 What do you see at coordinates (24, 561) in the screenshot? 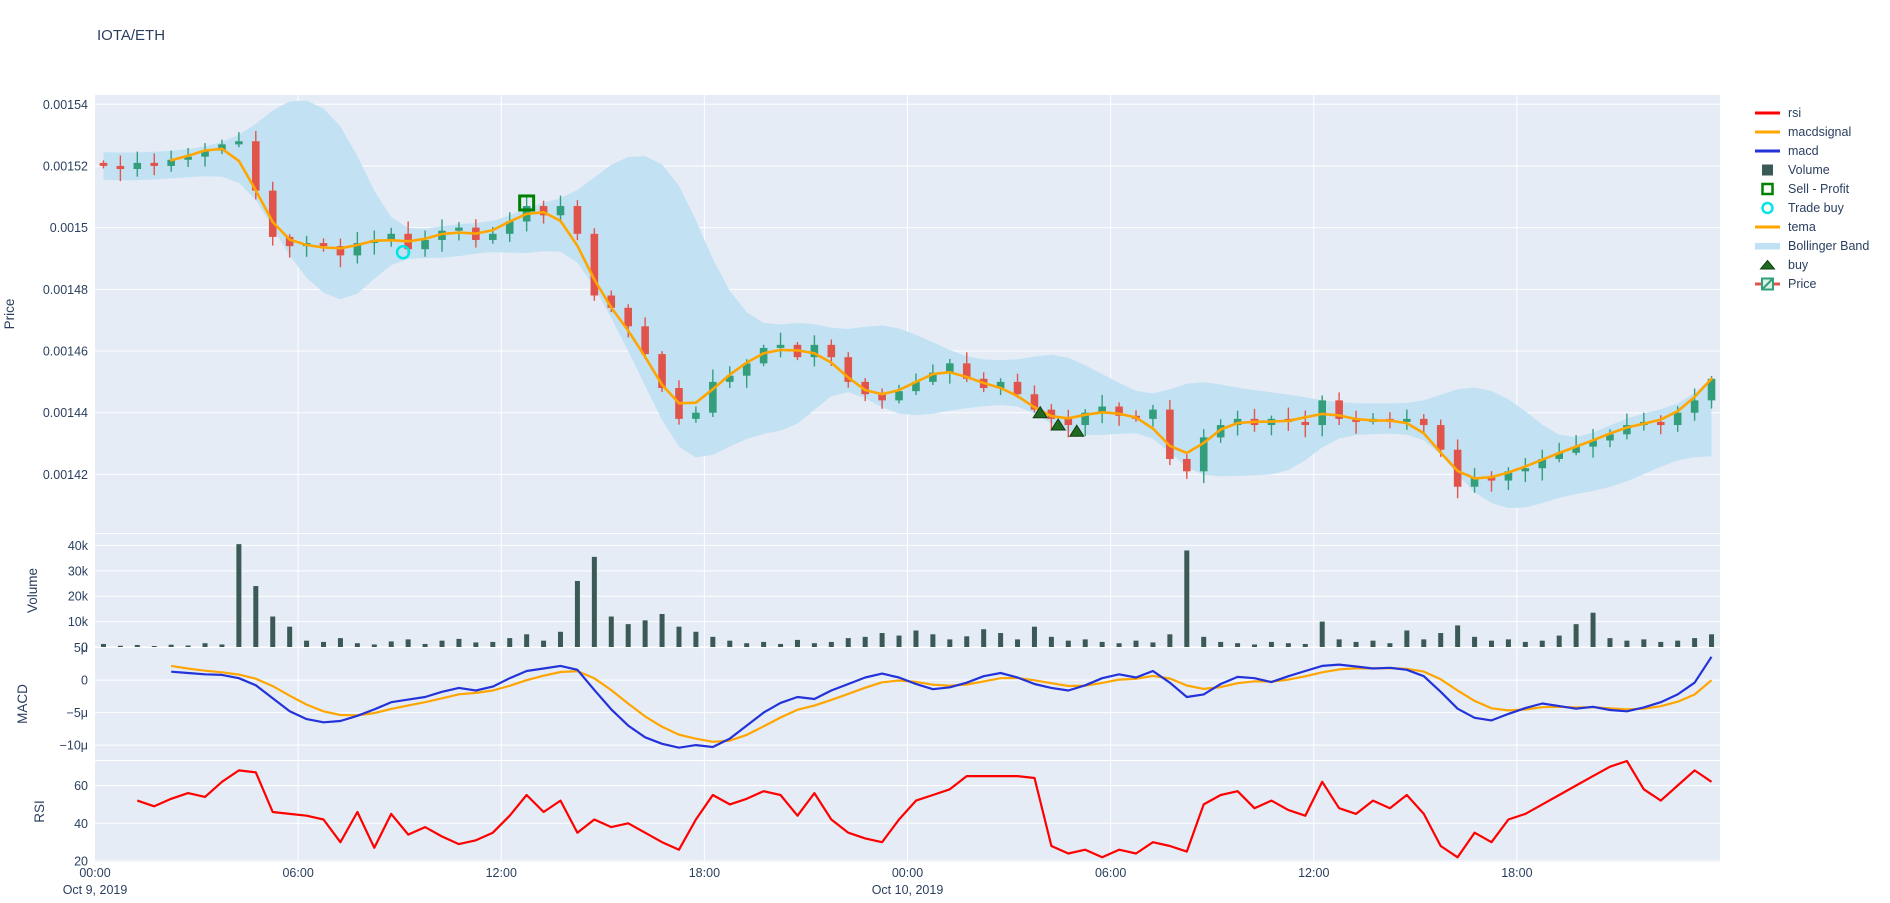
I see `axis-titles: Price Volume MACD RSI` at bounding box center [24, 561].